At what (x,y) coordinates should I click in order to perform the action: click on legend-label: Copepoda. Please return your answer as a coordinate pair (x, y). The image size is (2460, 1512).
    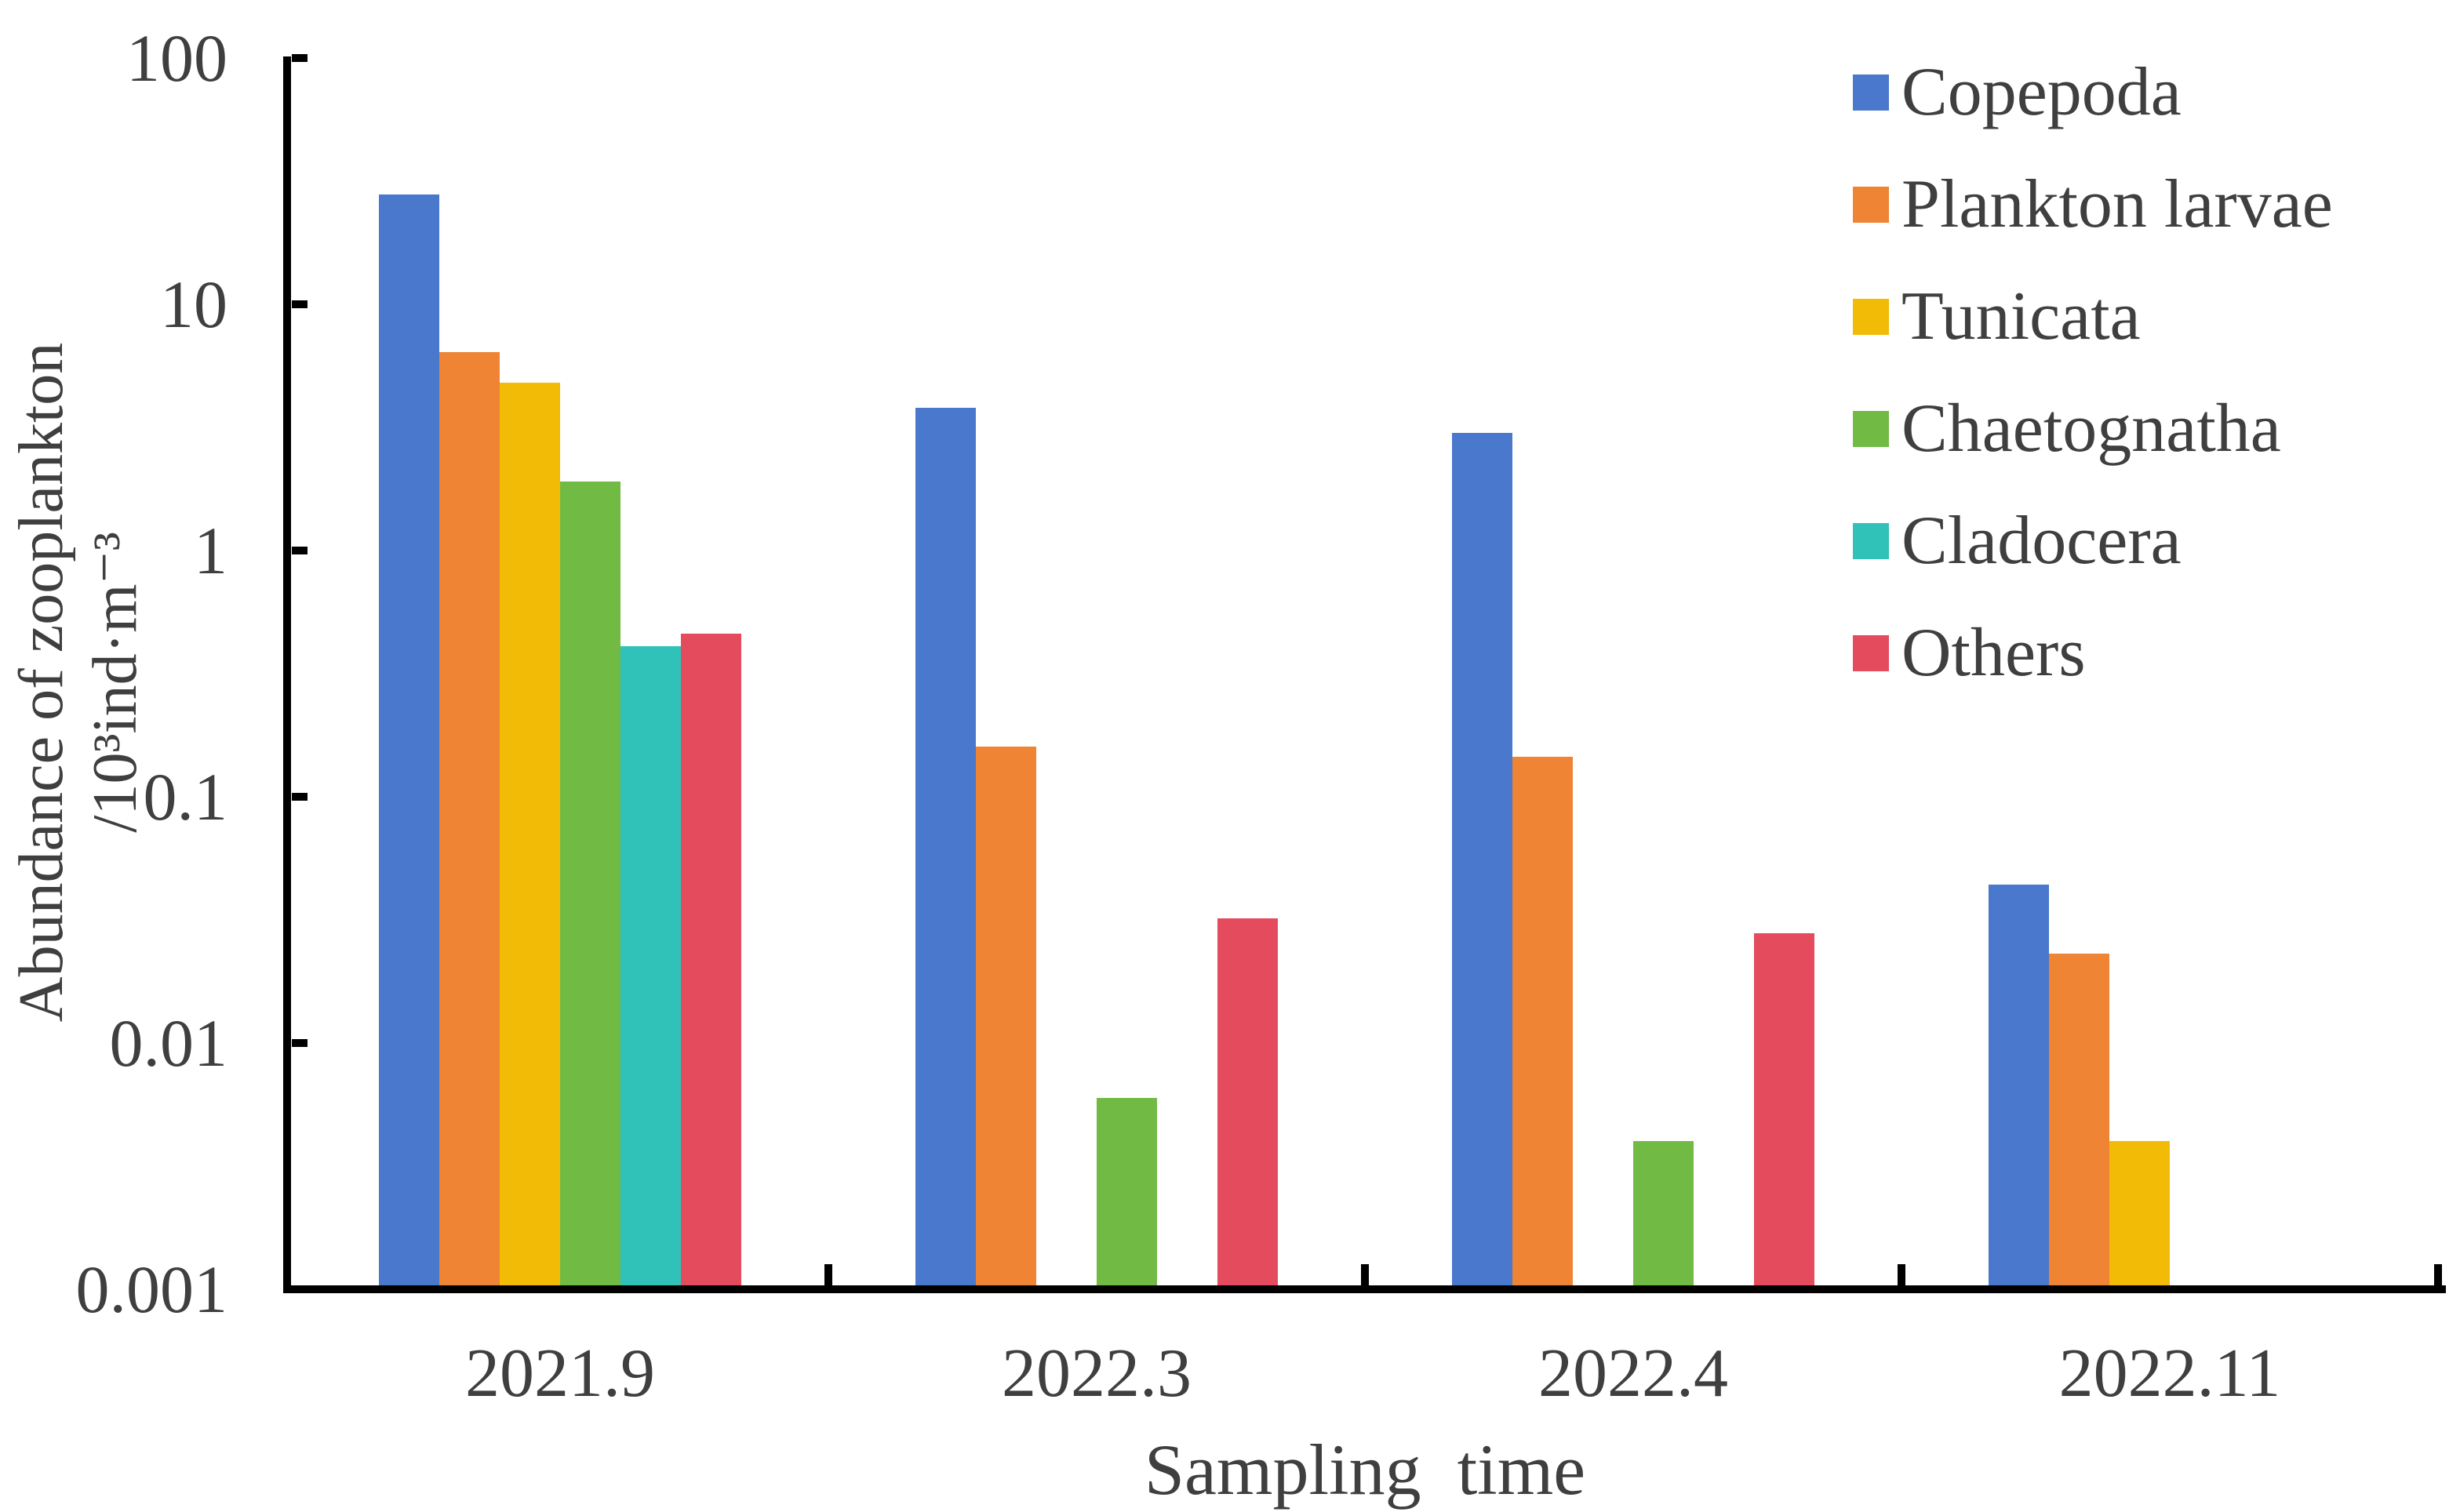
    Looking at the image, I should click on (2042, 92).